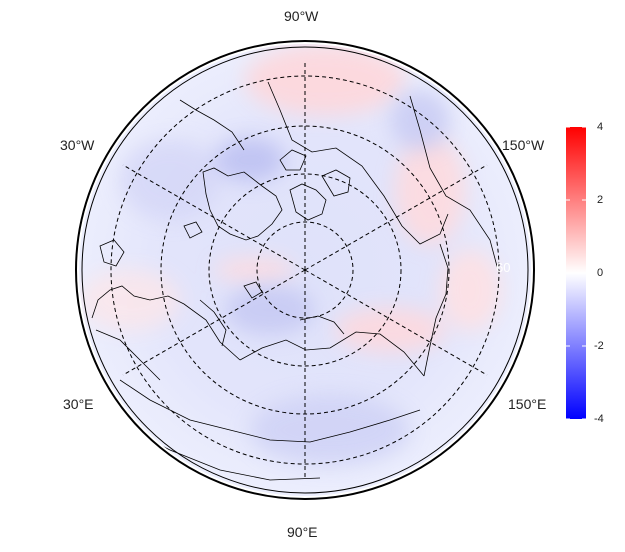 This screenshot has height=552, width=625. Describe the element at coordinates (600, 127) in the screenshot. I see `colorbar-tick-label: 4` at that location.